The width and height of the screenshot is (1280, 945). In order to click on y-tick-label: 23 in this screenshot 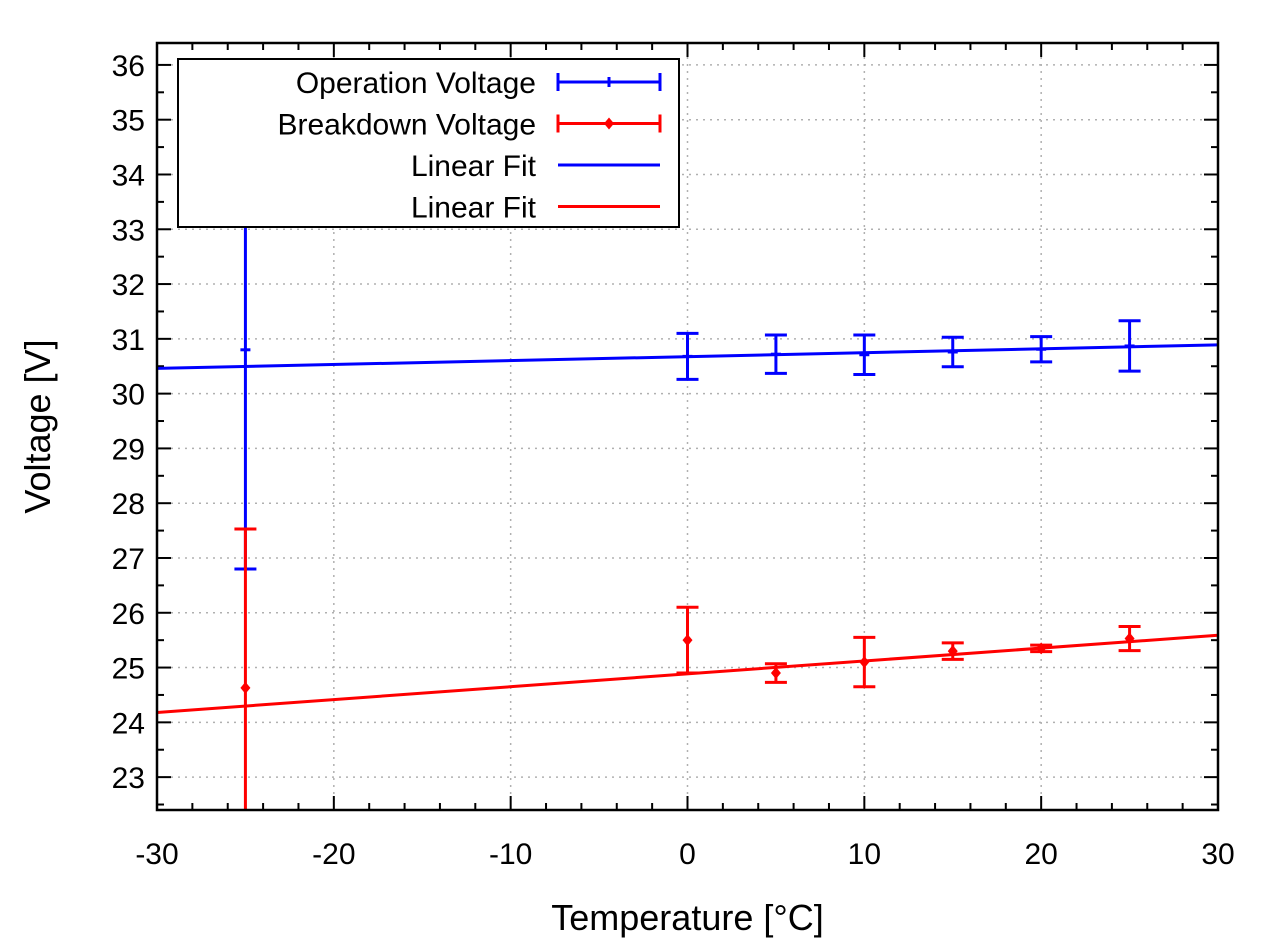, I will do `click(128, 778)`.